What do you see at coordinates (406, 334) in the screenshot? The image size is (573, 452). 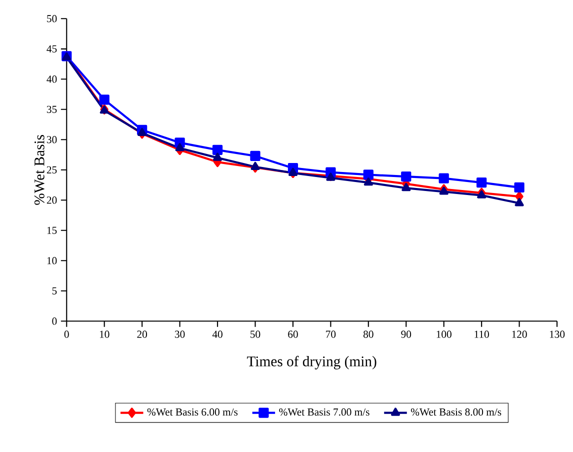 I see `x-tick-label: 90` at bounding box center [406, 334].